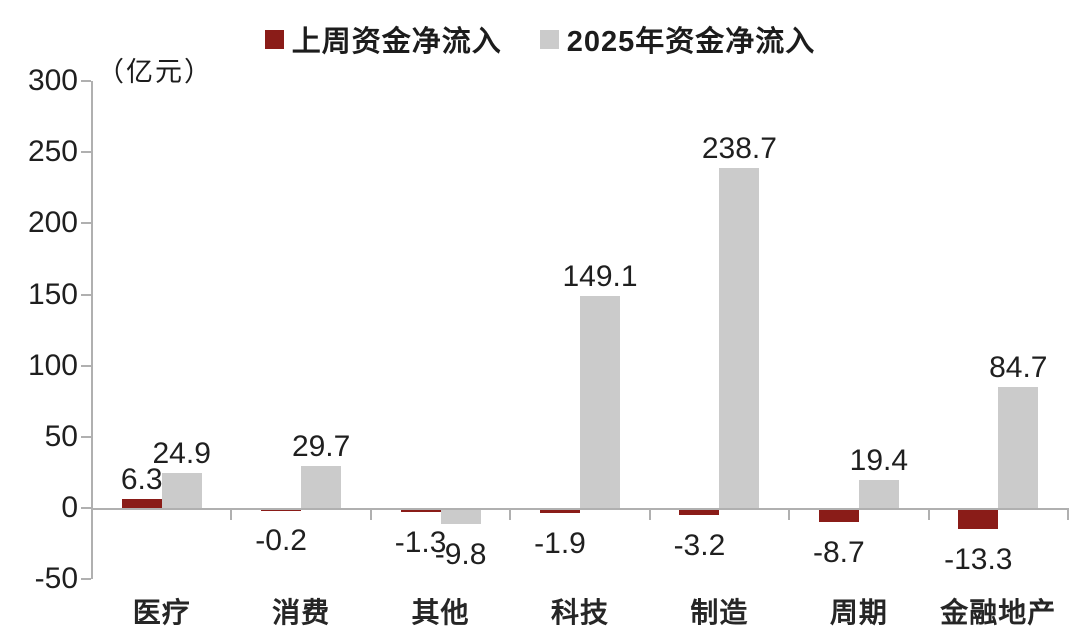  I want to click on bar-value-label: 6.3, so click(141, 480).